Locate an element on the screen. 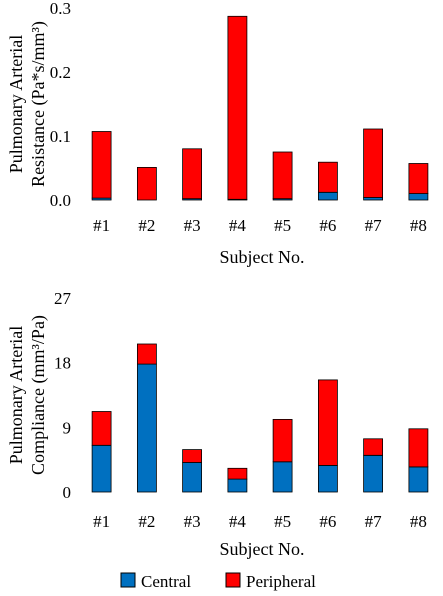 The width and height of the screenshot is (443, 596). y-tick-label: 0.1 is located at coordinates (60, 136).